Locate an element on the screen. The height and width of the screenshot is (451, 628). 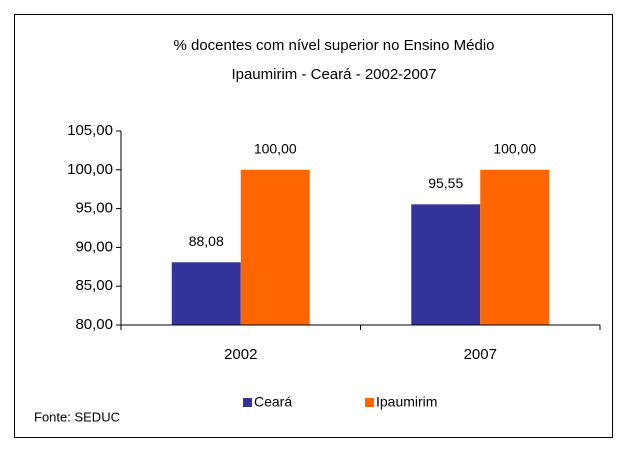
y-tick-label: 105,00 is located at coordinates (90, 130).